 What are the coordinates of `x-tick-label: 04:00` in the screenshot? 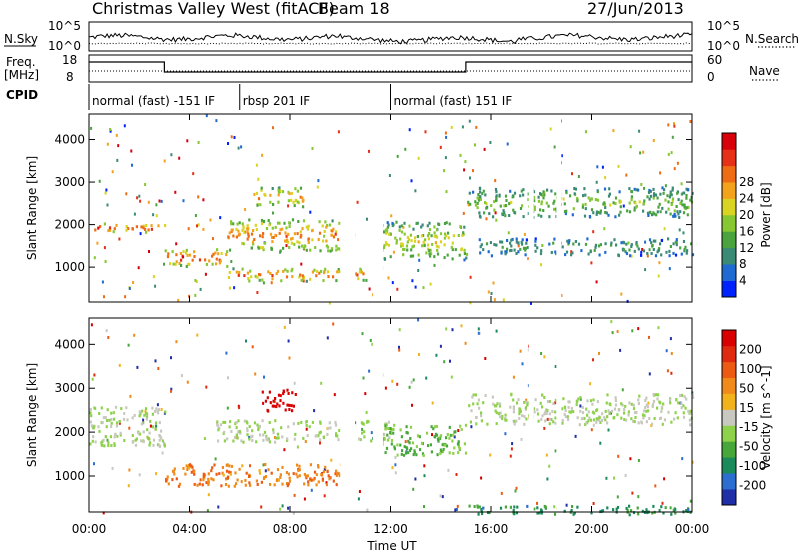 It's located at (189, 529).